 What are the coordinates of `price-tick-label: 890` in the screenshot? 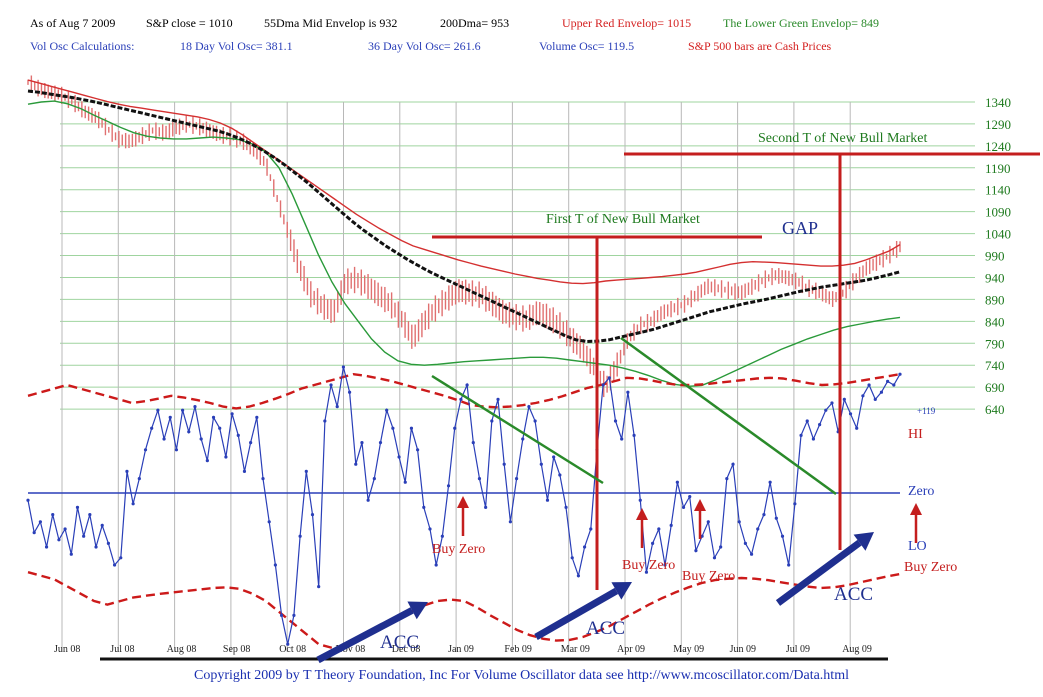 It's located at (995, 299).